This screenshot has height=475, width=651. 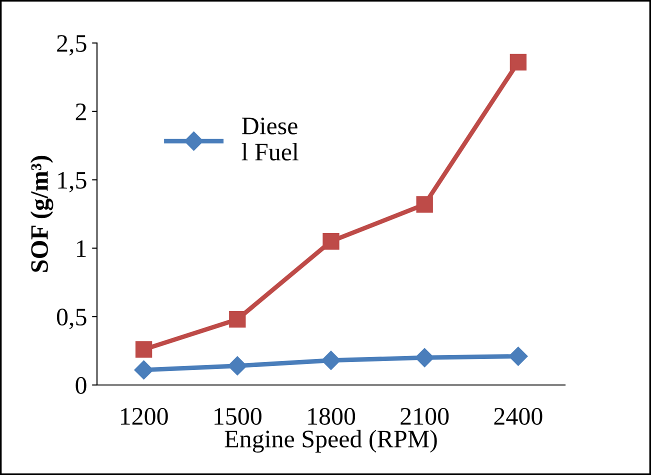 I want to click on x-tick-label: 2400, so click(x=518, y=416).